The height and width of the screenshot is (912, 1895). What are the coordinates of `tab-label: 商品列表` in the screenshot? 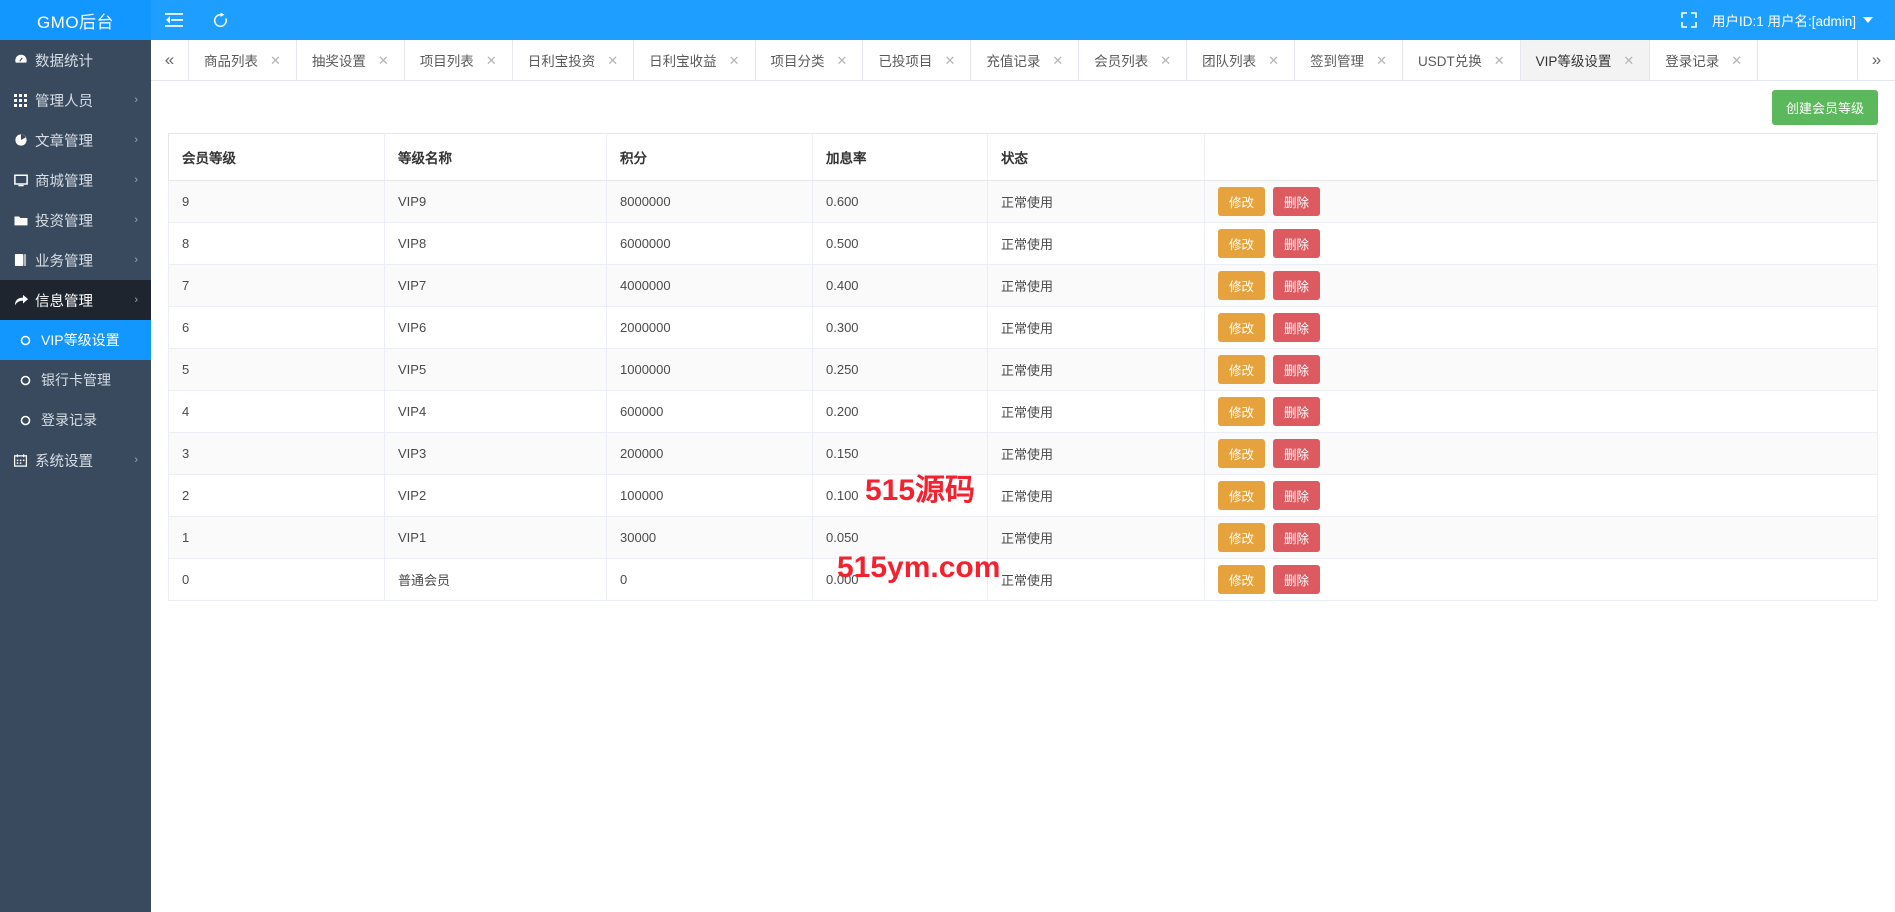 It's located at (231, 61).